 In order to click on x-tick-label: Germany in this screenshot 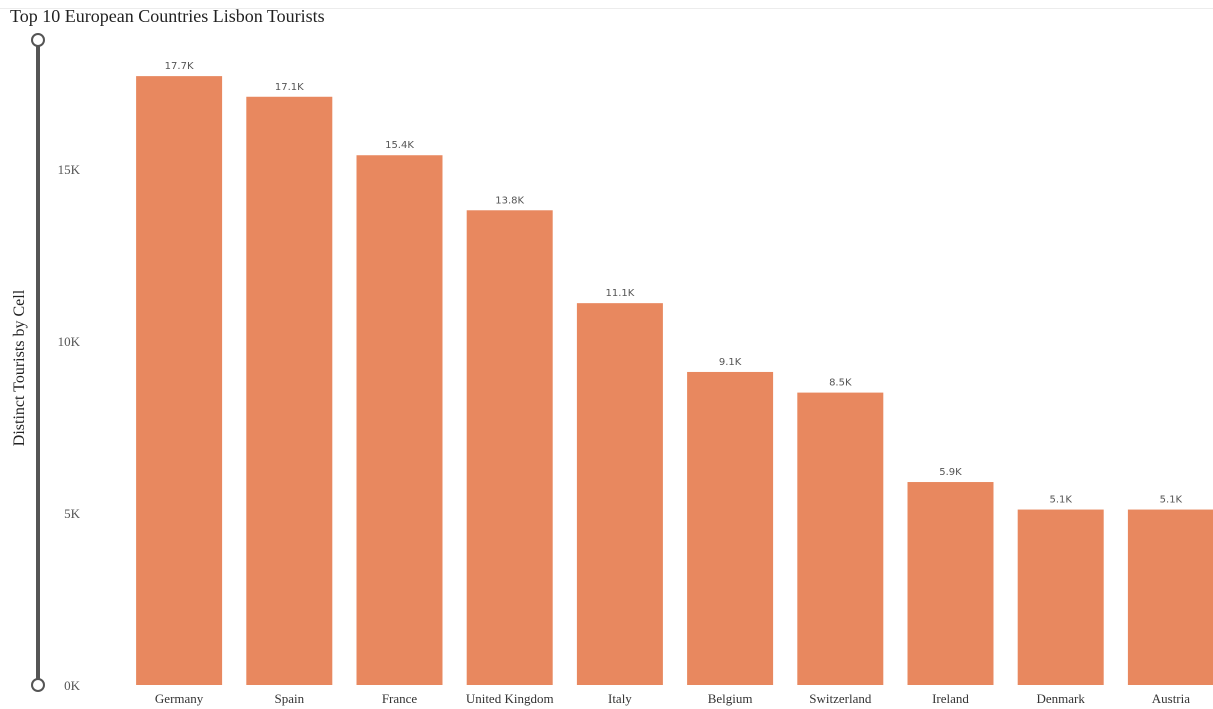, I will do `click(179, 698)`.